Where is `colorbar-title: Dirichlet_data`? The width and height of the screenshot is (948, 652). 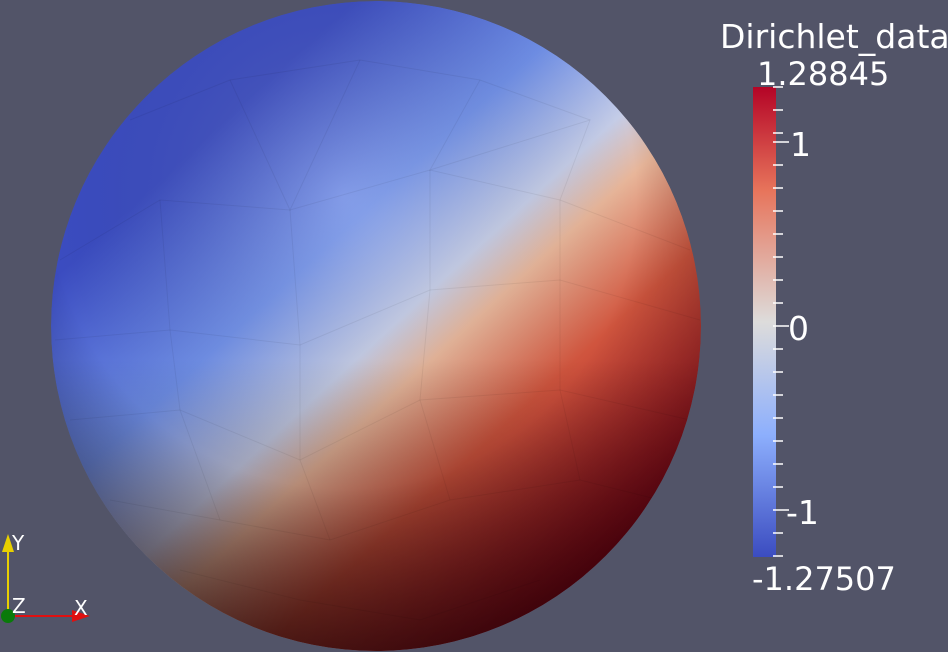
colorbar-title: Dirichlet_data is located at coordinates (834, 36).